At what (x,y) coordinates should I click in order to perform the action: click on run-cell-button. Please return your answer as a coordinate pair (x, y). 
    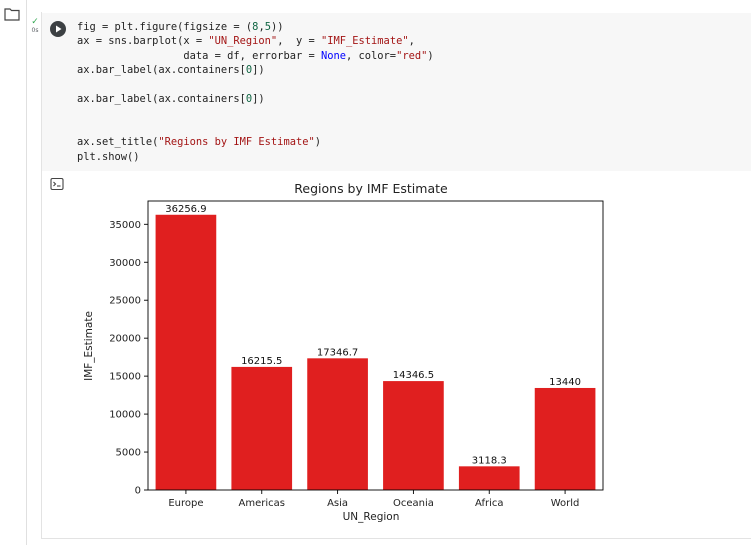
    Looking at the image, I should click on (58, 29).